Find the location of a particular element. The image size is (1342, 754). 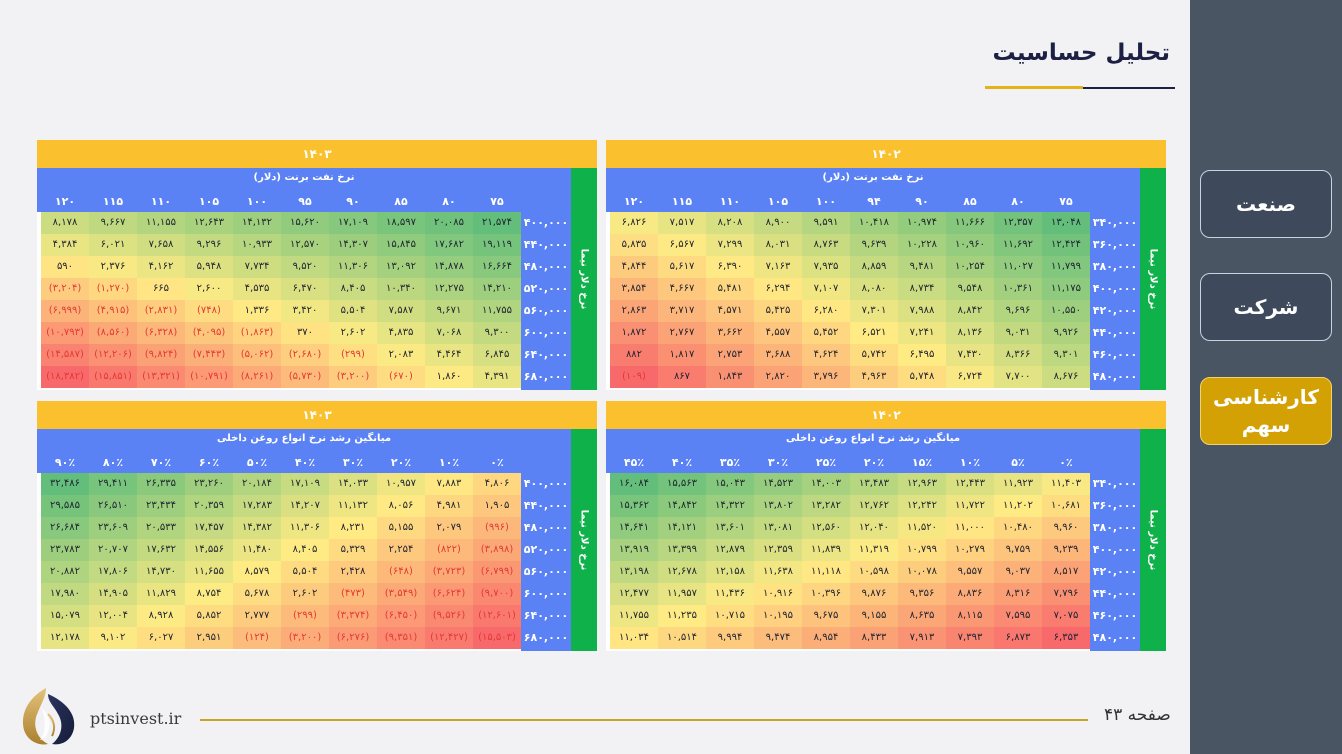

table-cell: ۱۱,۶۹۲ is located at coordinates (1018, 245).